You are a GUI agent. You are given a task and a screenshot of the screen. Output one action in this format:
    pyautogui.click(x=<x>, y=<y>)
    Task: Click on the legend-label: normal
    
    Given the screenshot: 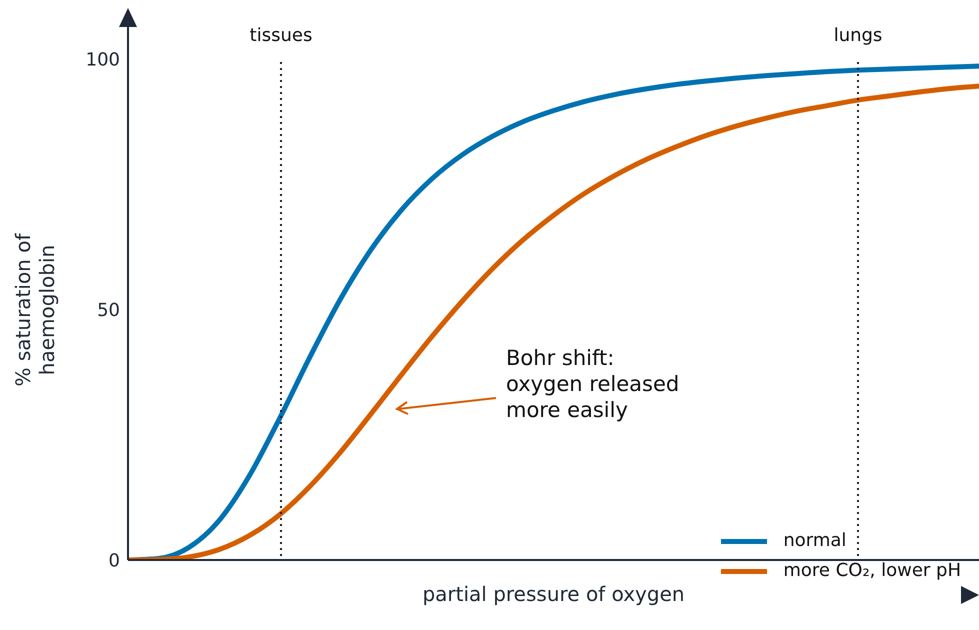 What is the action you would take?
    pyautogui.click(x=814, y=541)
    